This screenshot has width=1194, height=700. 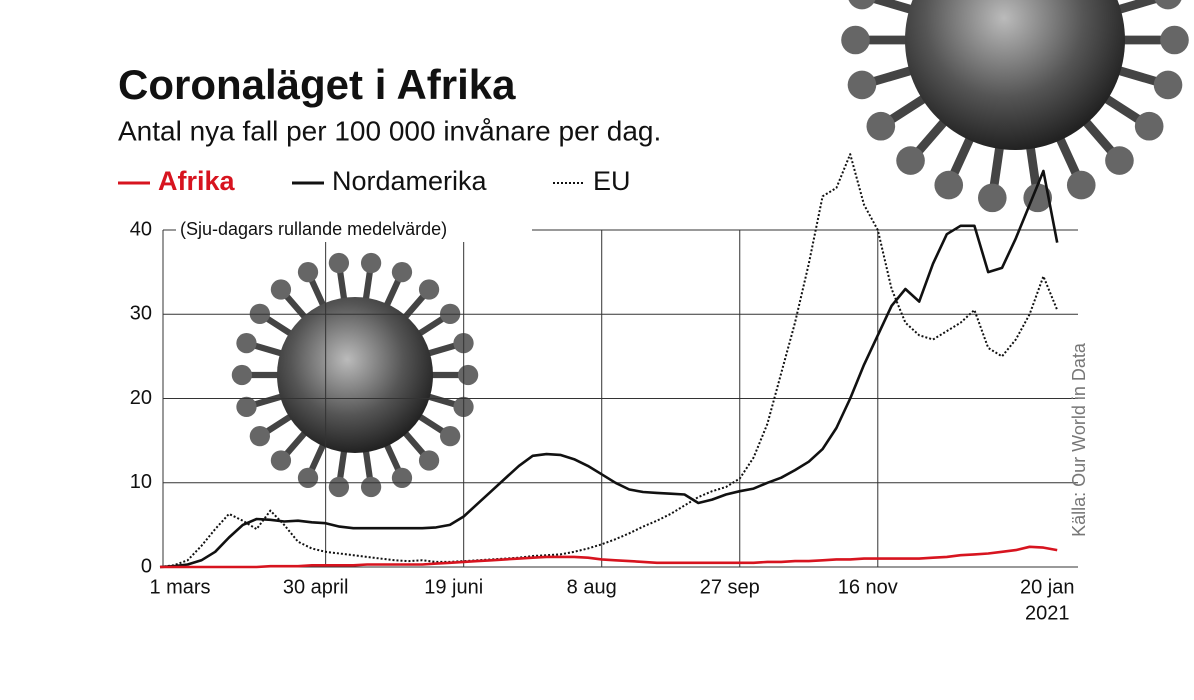 I want to click on y-tick-label: 10, so click(x=141, y=482).